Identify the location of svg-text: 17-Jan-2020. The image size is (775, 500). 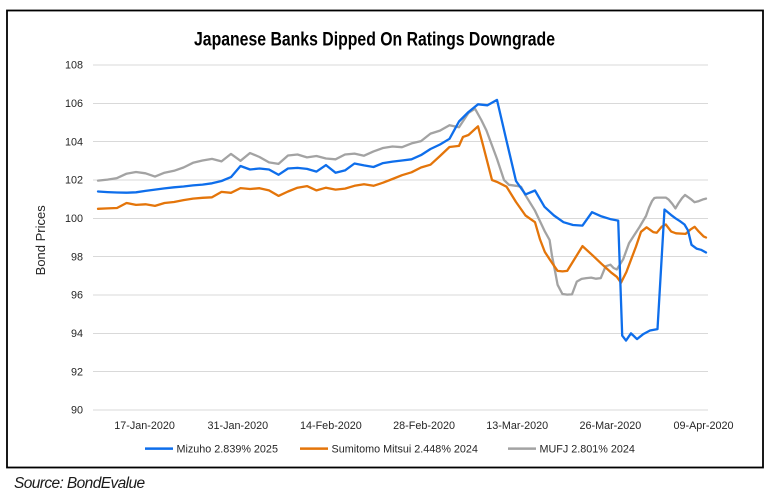
(144, 426).